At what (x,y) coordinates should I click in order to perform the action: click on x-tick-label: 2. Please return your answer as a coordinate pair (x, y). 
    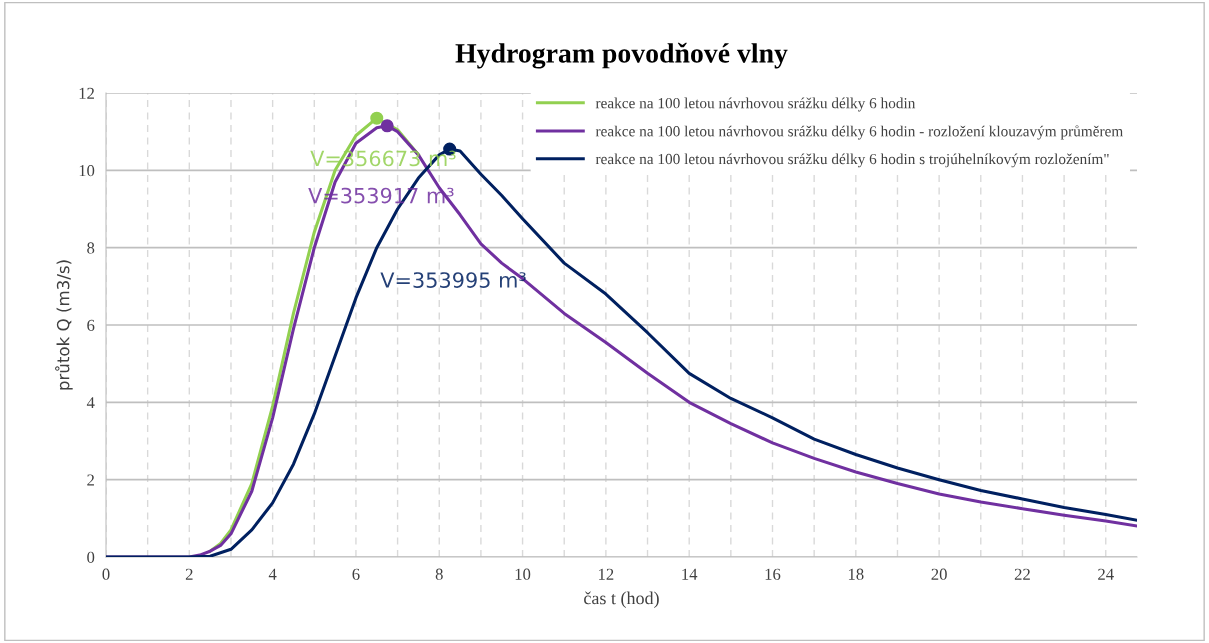
    Looking at the image, I should click on (189, 574).